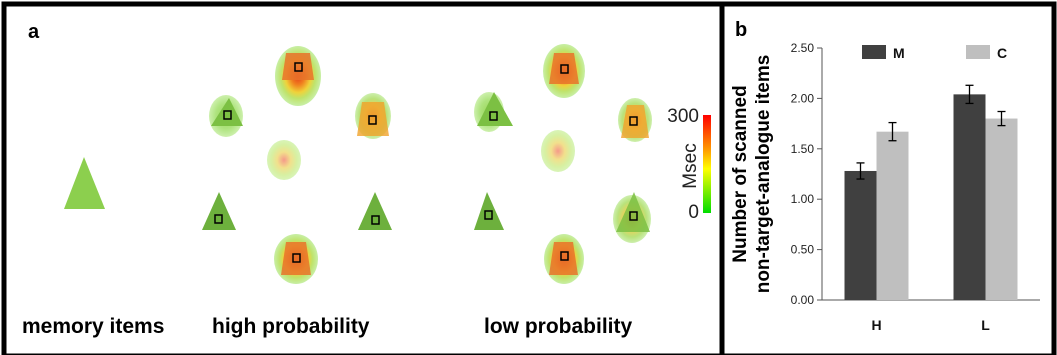  Describe the element at coordinates (985, 325) in the screenshot. I see `x-tick-label: L` at that location.